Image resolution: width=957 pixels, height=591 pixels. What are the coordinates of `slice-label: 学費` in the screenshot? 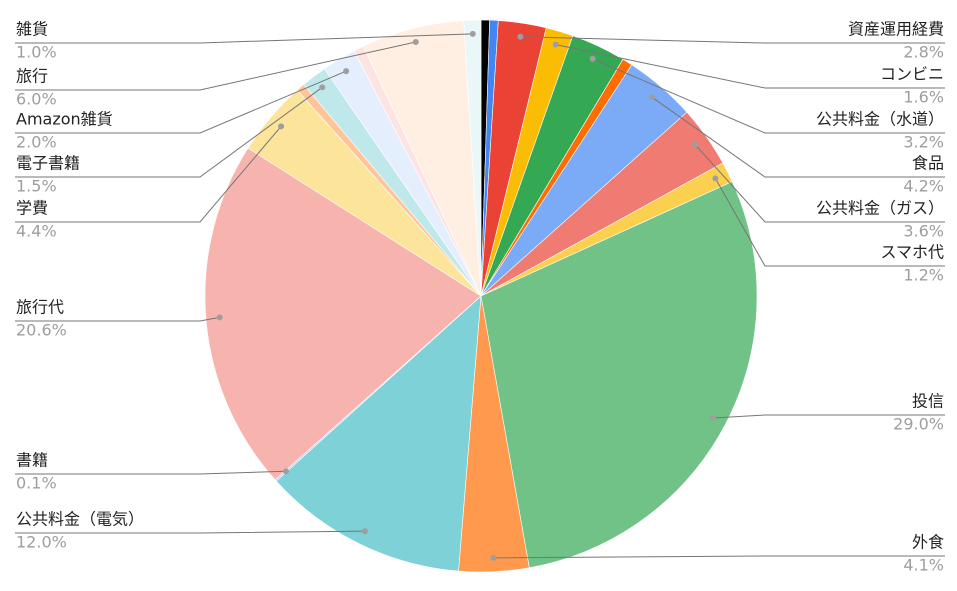 It's located at (32, 208).